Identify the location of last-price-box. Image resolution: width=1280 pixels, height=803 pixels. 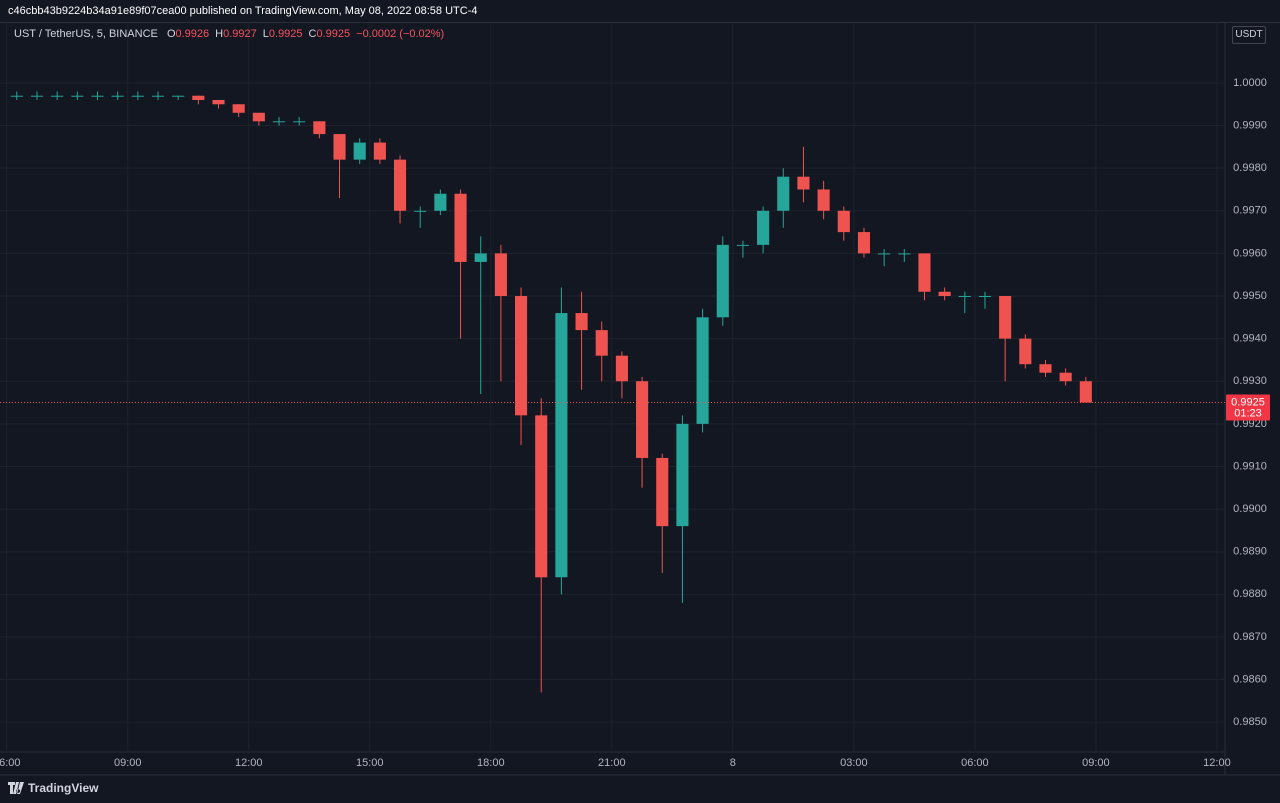
(1248, 407).